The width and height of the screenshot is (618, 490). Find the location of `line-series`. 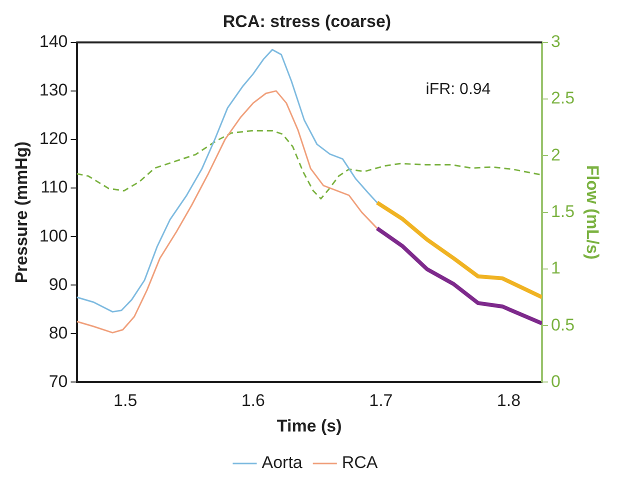

line-series is located at coordinates (309, 165).